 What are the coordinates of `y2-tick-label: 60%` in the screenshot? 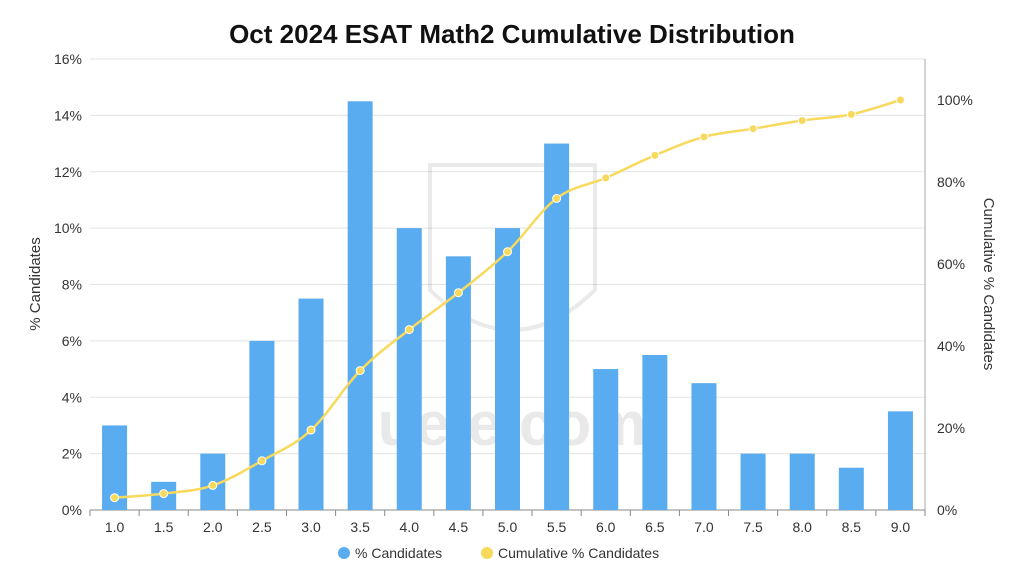 It's located at (951, 264).